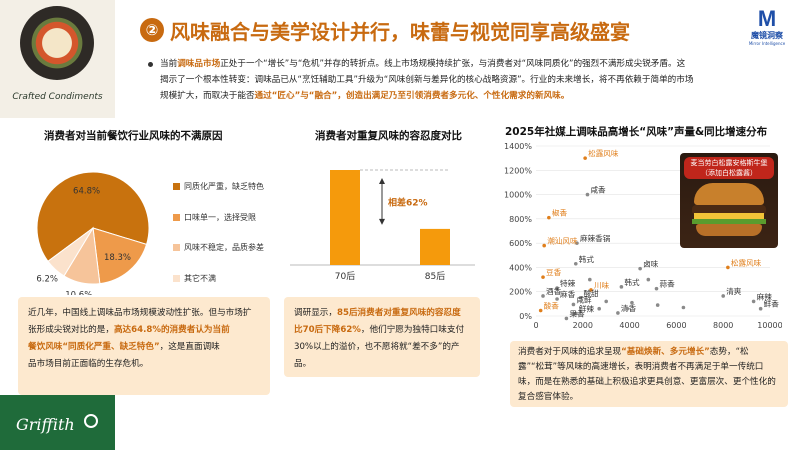 The height and width of the screenshot is (450, 800). I want to click on point-label: 韩式, so click(632, 282).